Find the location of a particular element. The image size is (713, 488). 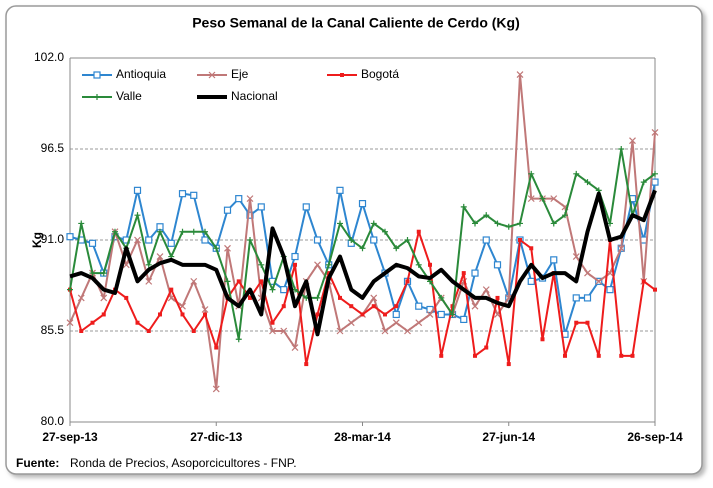

legend-label: Antioquia is located at coordinates (141, 74).